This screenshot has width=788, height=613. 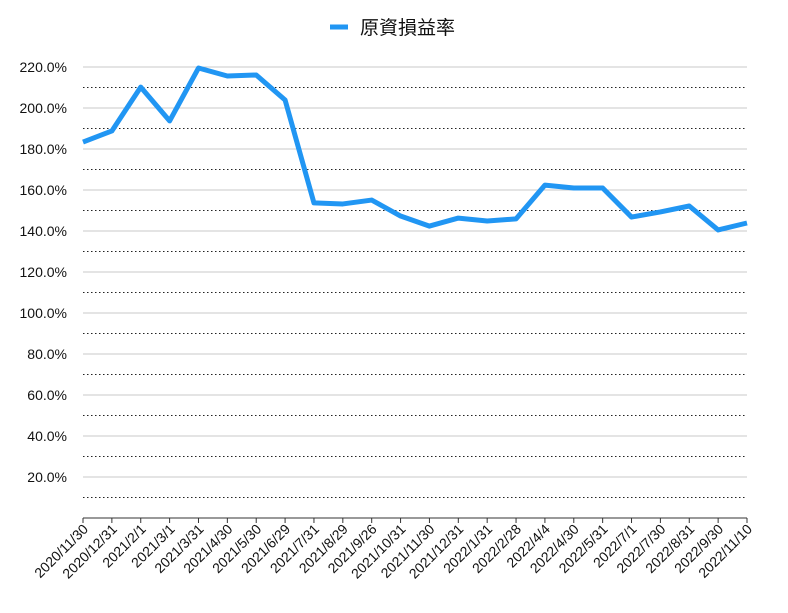 I want to click on legend-label: 原資損益率, so click(x=407, y=28).